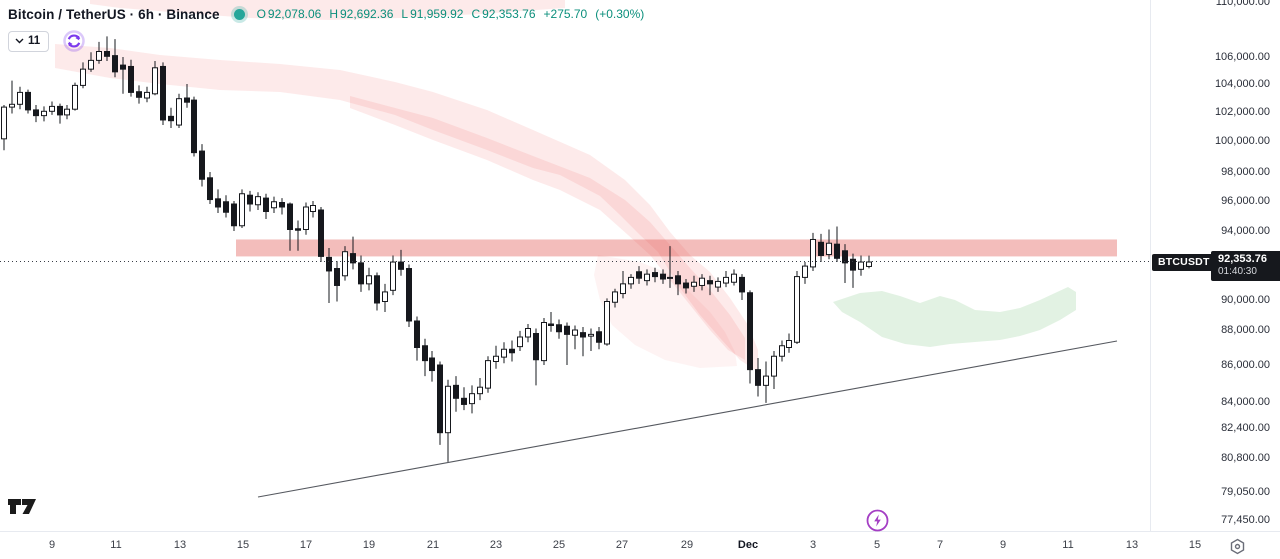 This screenshot has width=1280, height=559. What do you see at coordinates (437, 14) in the screenshot?
I see `low-value: 91,959.92` at bounding box center [437, 14].